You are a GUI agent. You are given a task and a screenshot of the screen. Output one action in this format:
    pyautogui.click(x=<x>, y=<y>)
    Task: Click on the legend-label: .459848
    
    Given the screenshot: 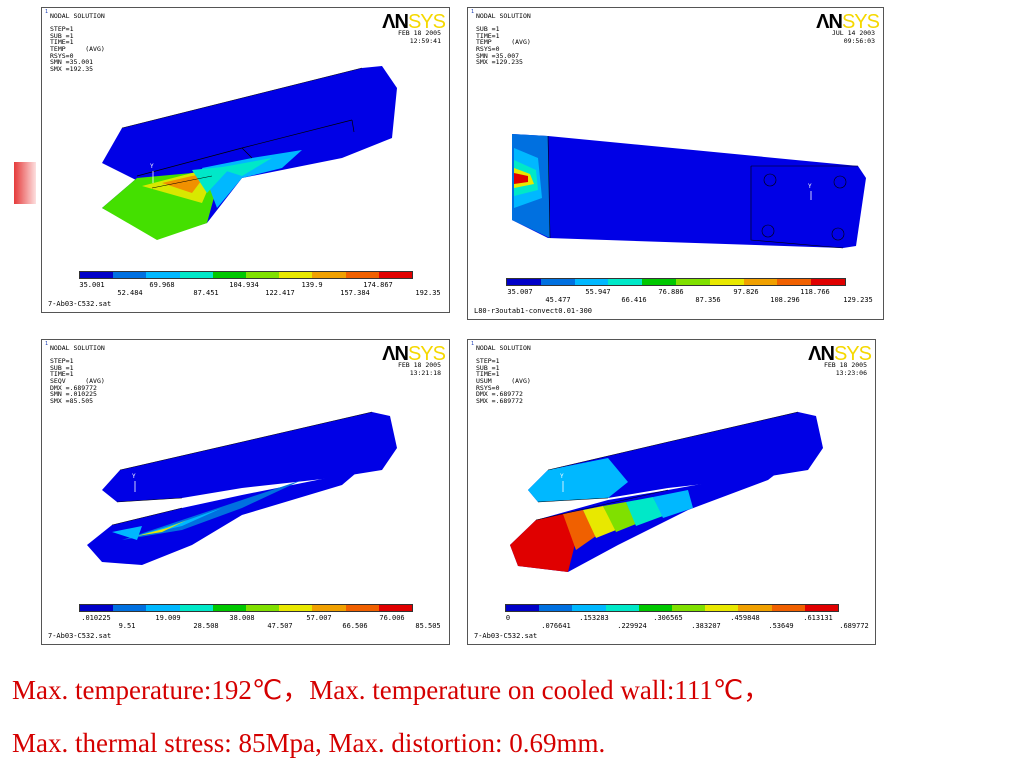 What is the action you would take?
    pyautogui.click(x=745, y=618)
    